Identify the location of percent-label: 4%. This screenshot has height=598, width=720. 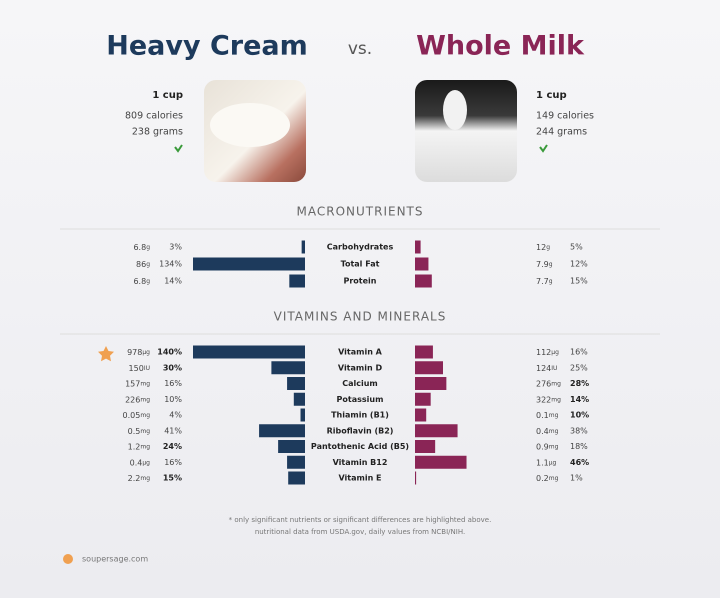
(175, 415).